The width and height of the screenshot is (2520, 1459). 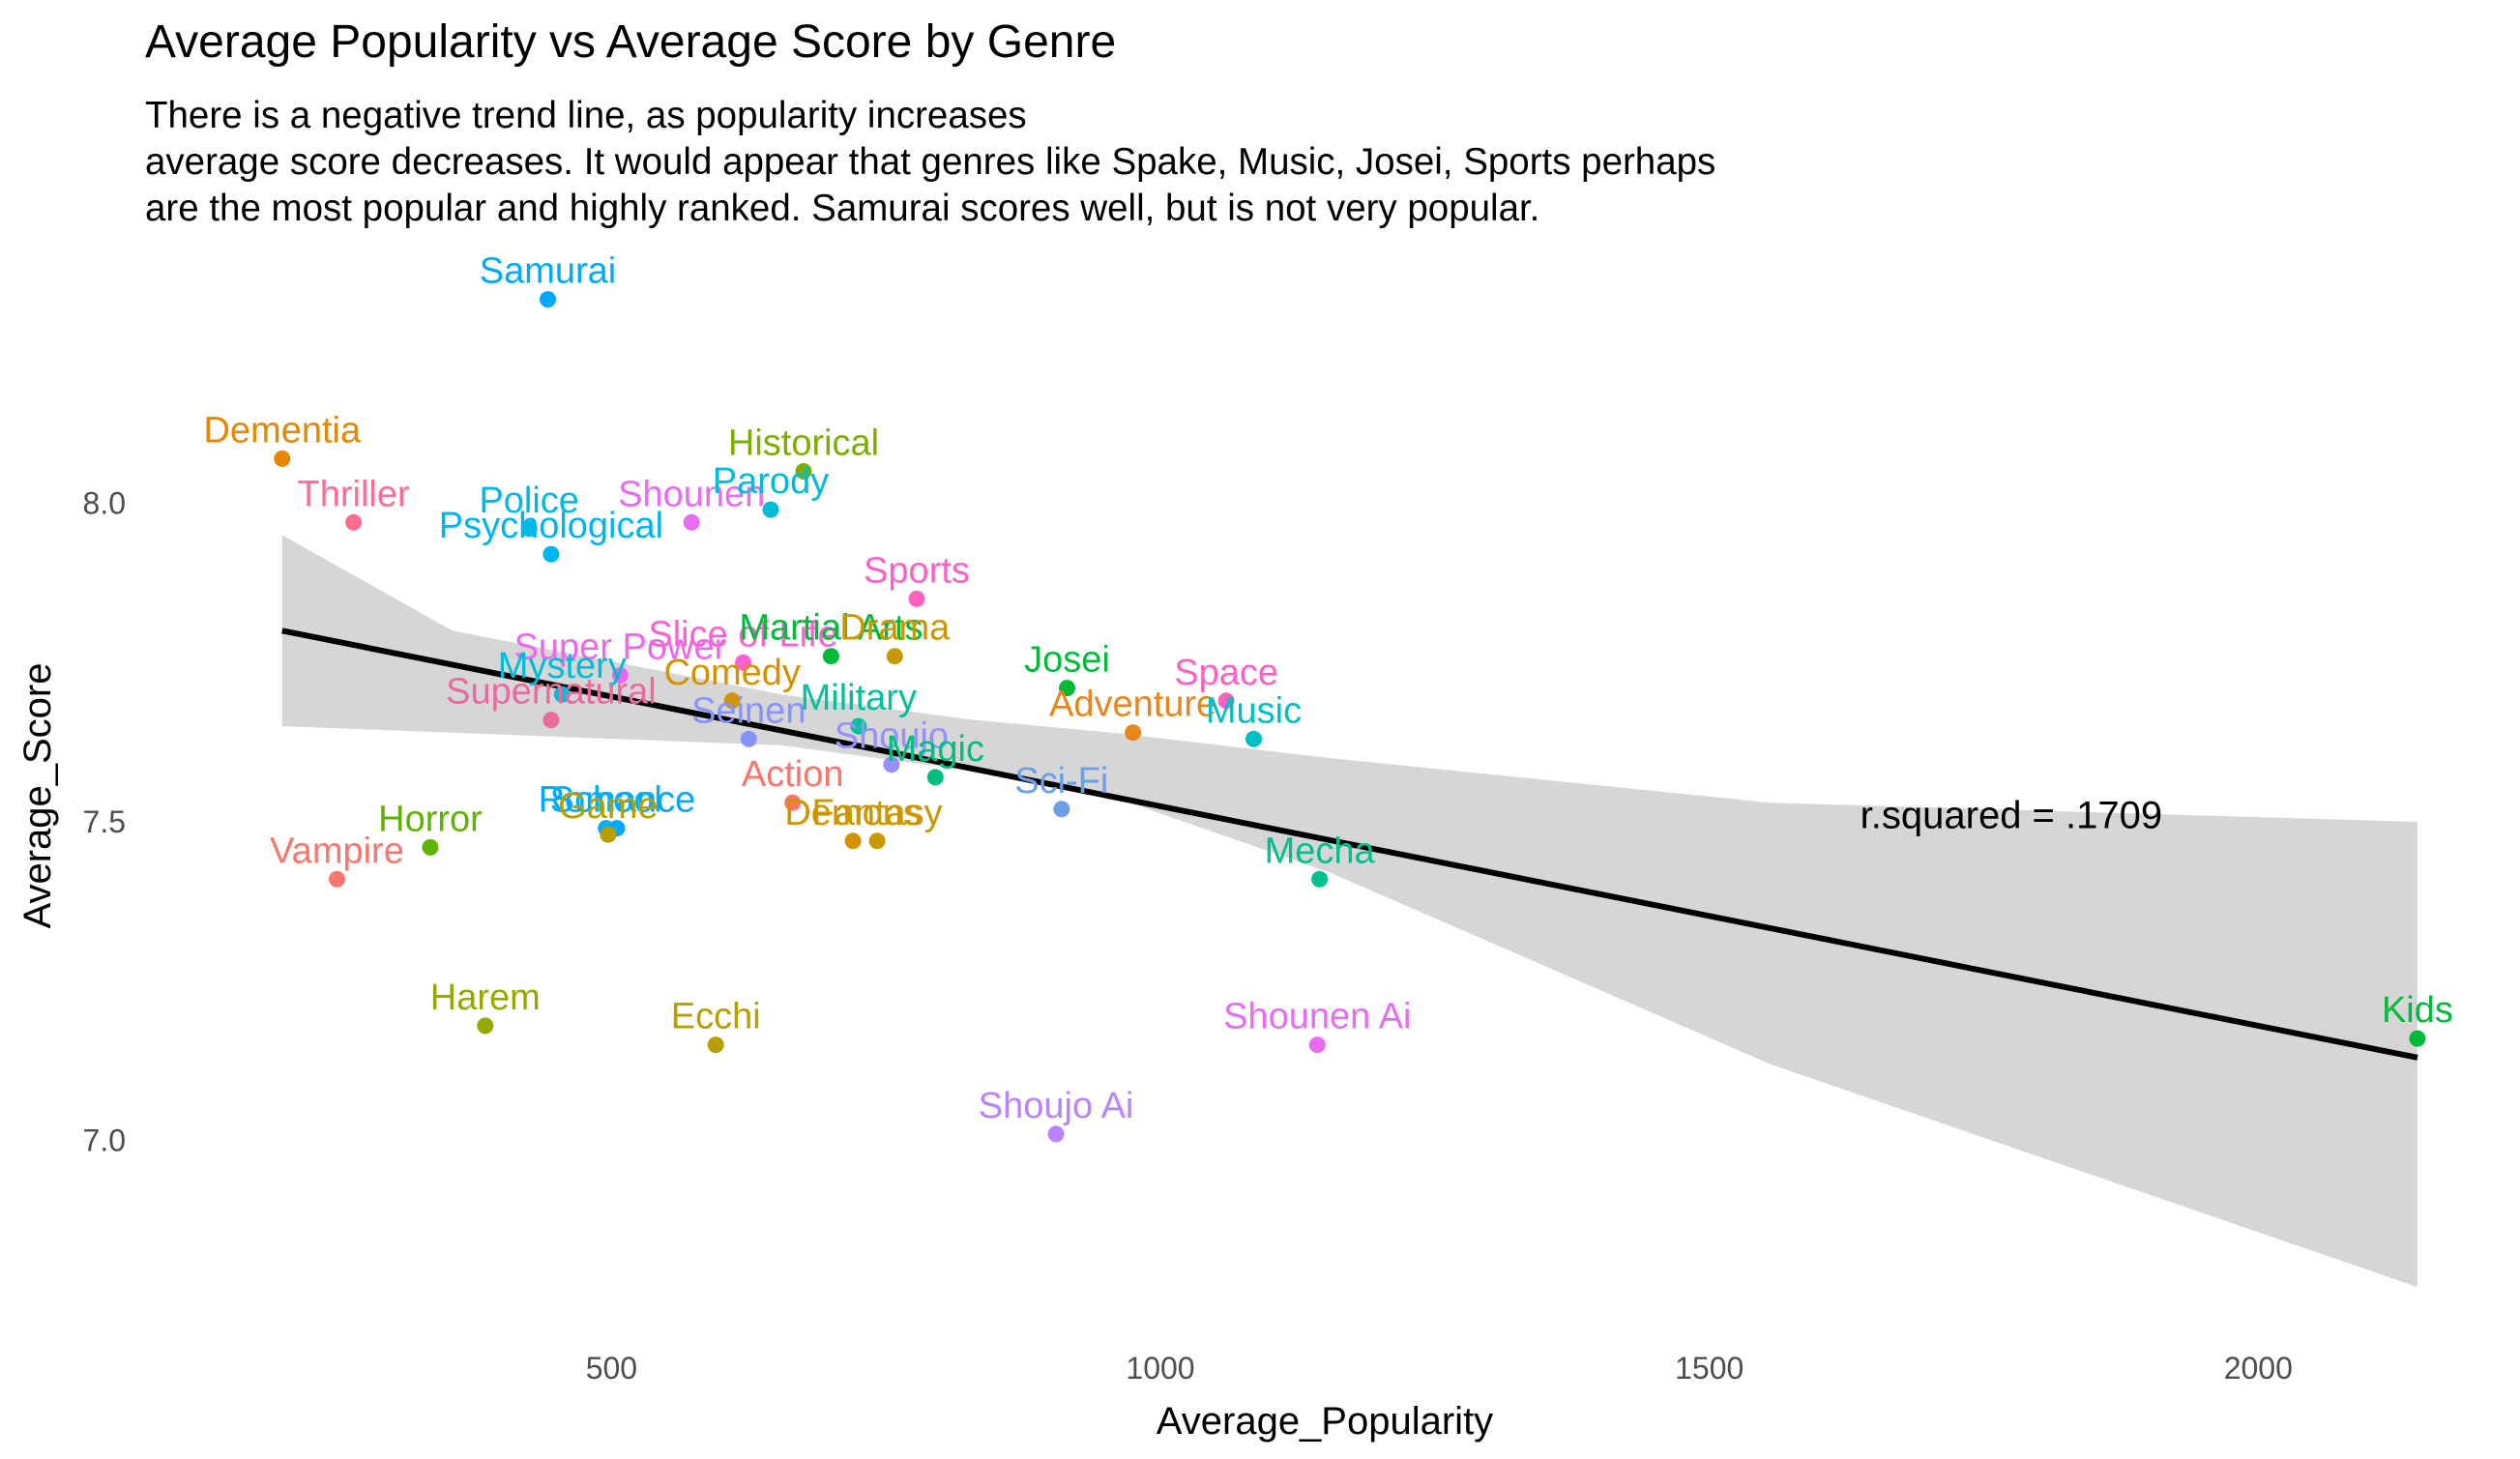 I want to click on data-point-fantasy, so click(x=877, y=841).